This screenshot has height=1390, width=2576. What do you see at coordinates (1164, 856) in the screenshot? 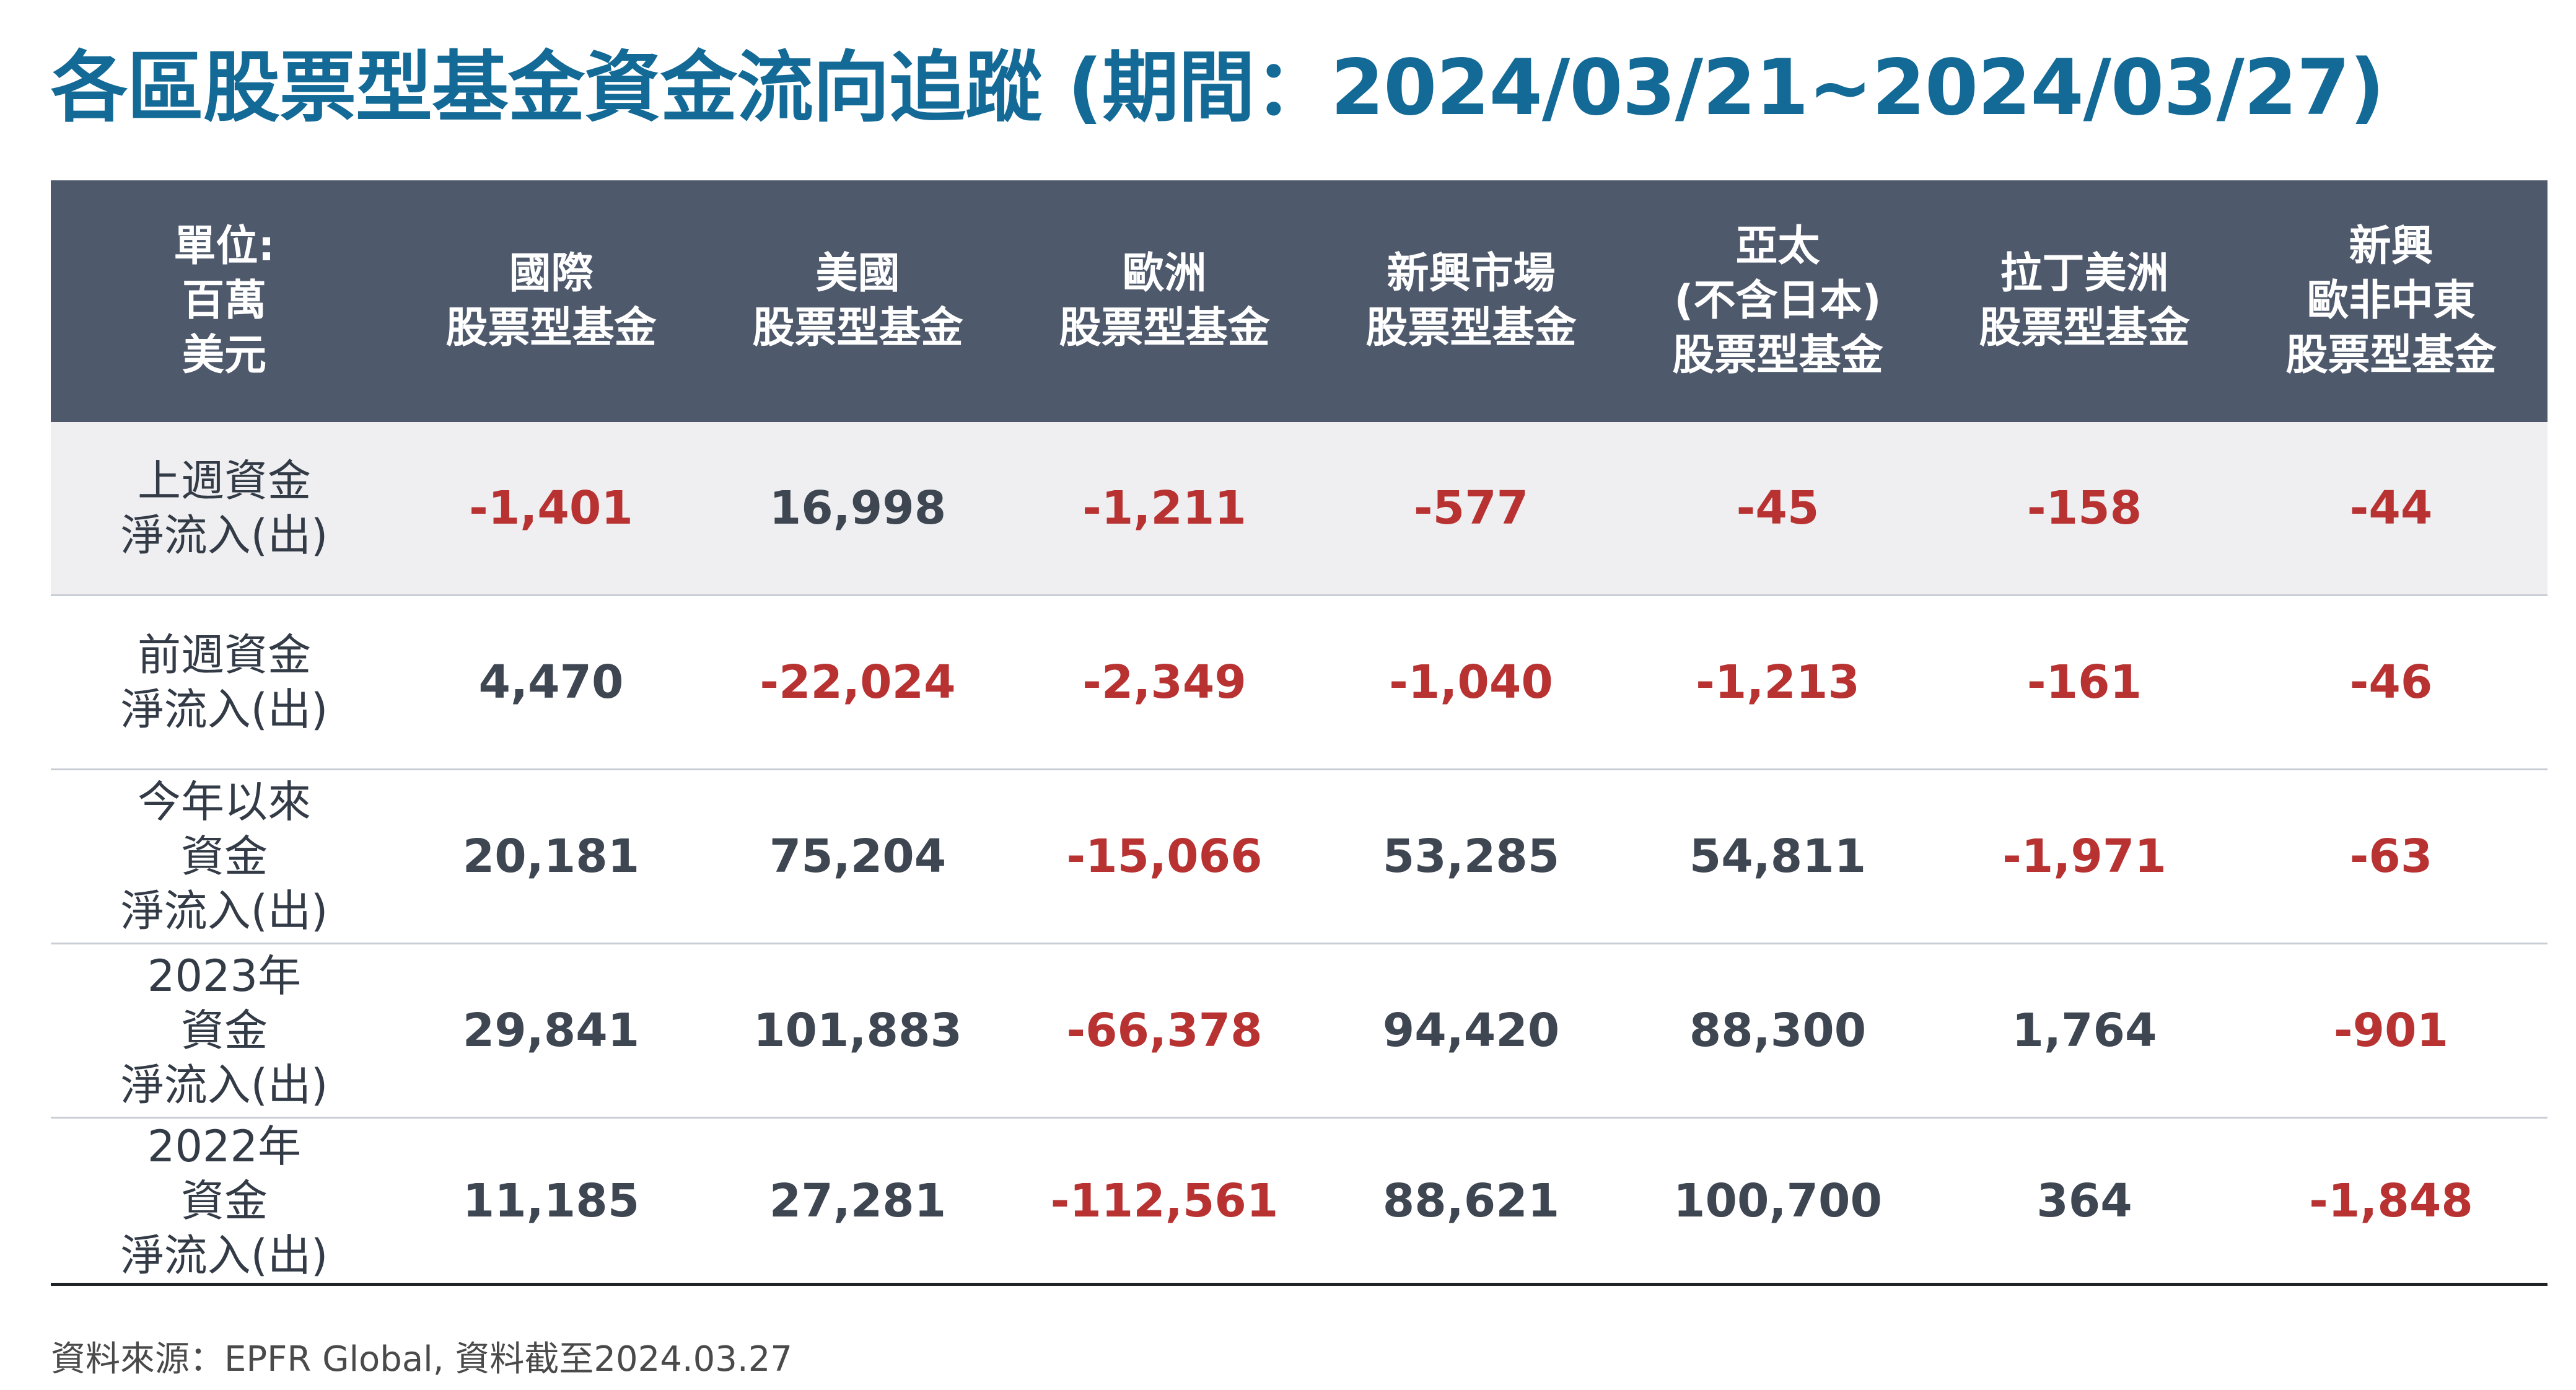
I see `value-cell: -15,066` at bounding box center [1164, 856].